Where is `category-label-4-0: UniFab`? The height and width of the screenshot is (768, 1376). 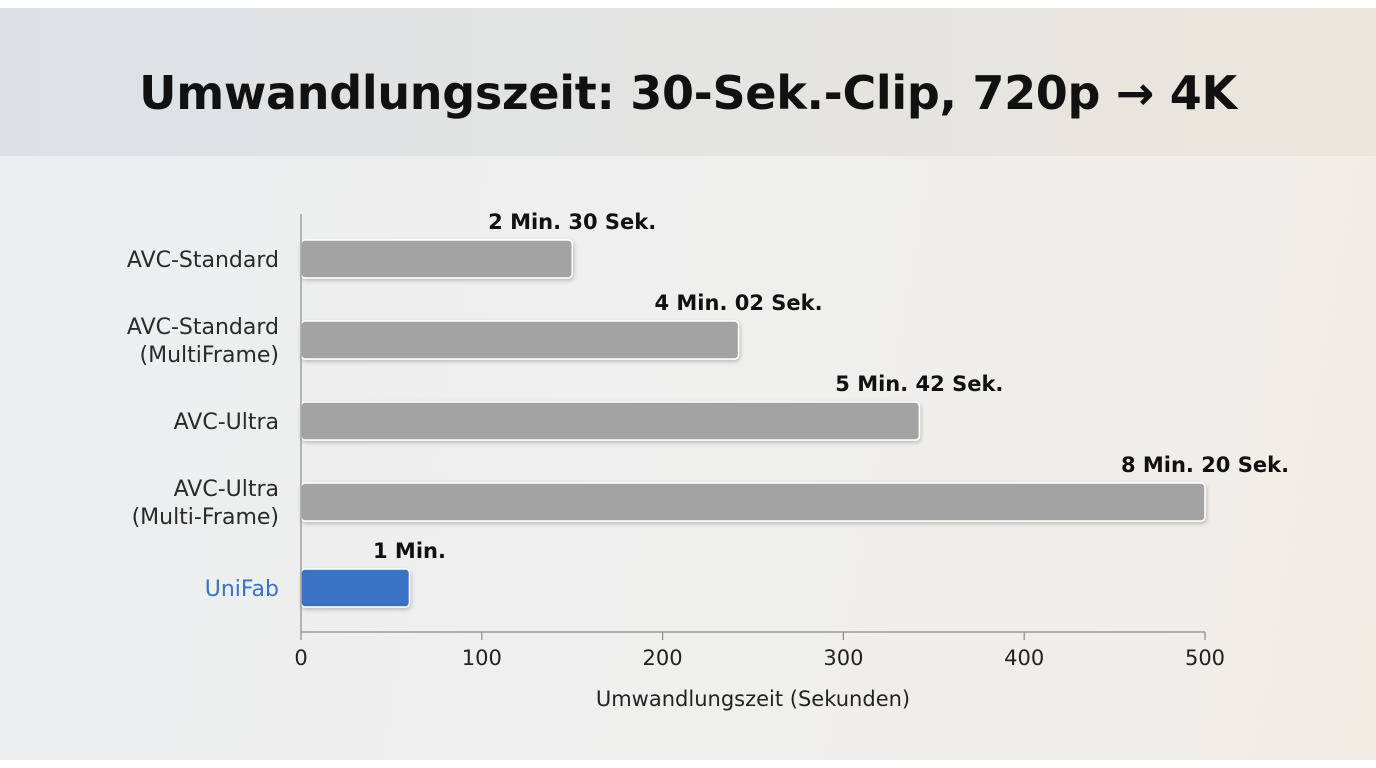
category-label-4-0: UniFab is located at coordinates (242, 589).